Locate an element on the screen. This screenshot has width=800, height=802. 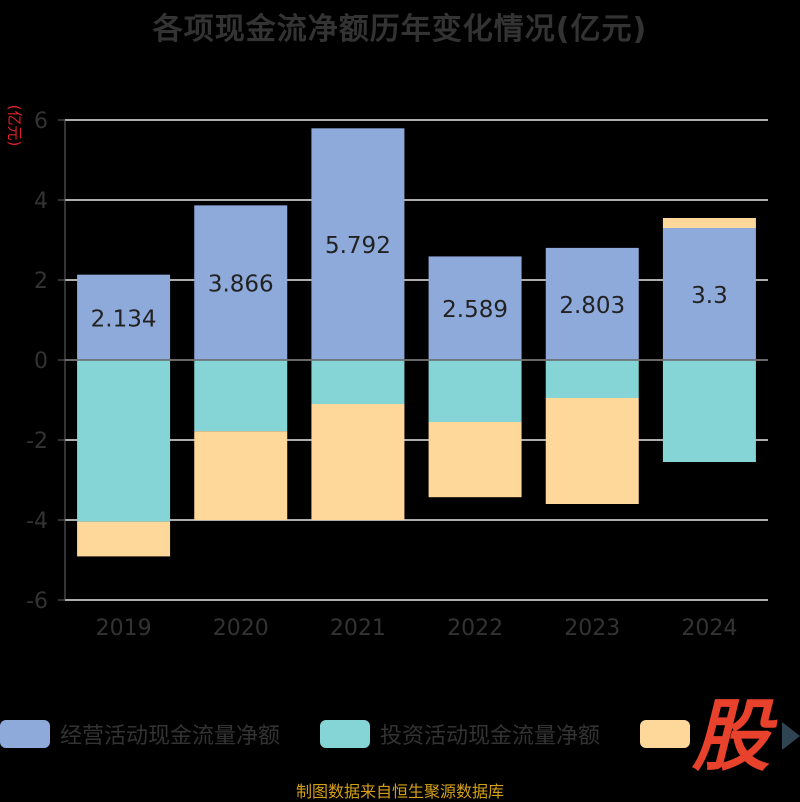
bar-3-2024 is located at coordinates (709, 223).